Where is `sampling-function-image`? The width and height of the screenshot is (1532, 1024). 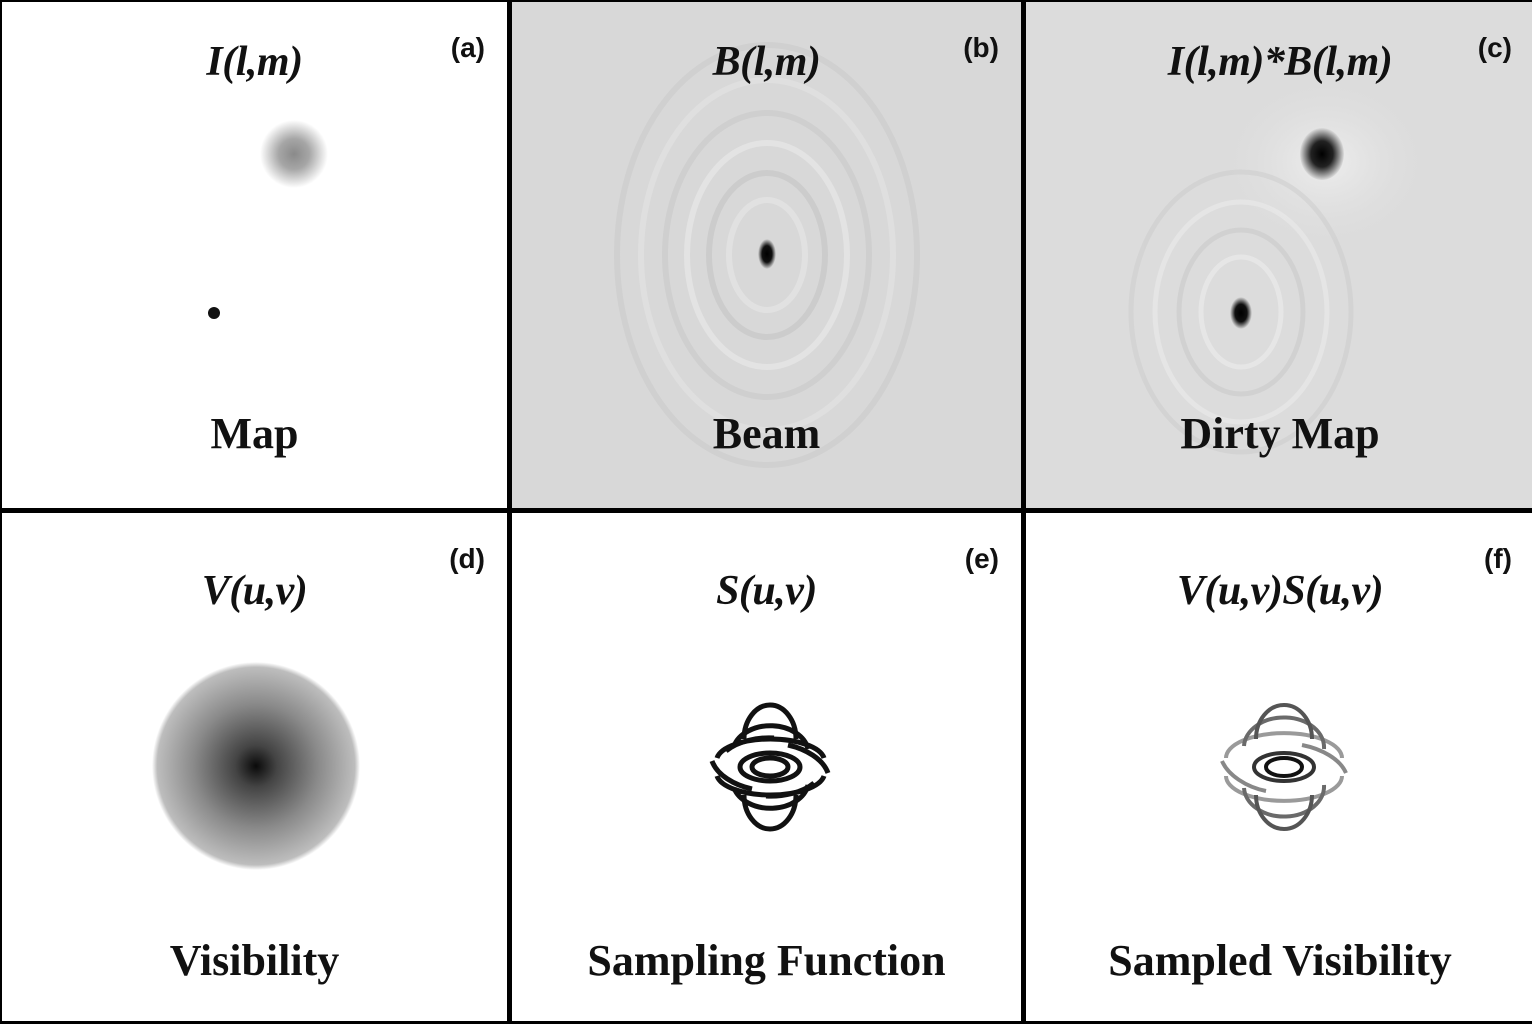
sampling-function-image is located at coordinates (770, 767).